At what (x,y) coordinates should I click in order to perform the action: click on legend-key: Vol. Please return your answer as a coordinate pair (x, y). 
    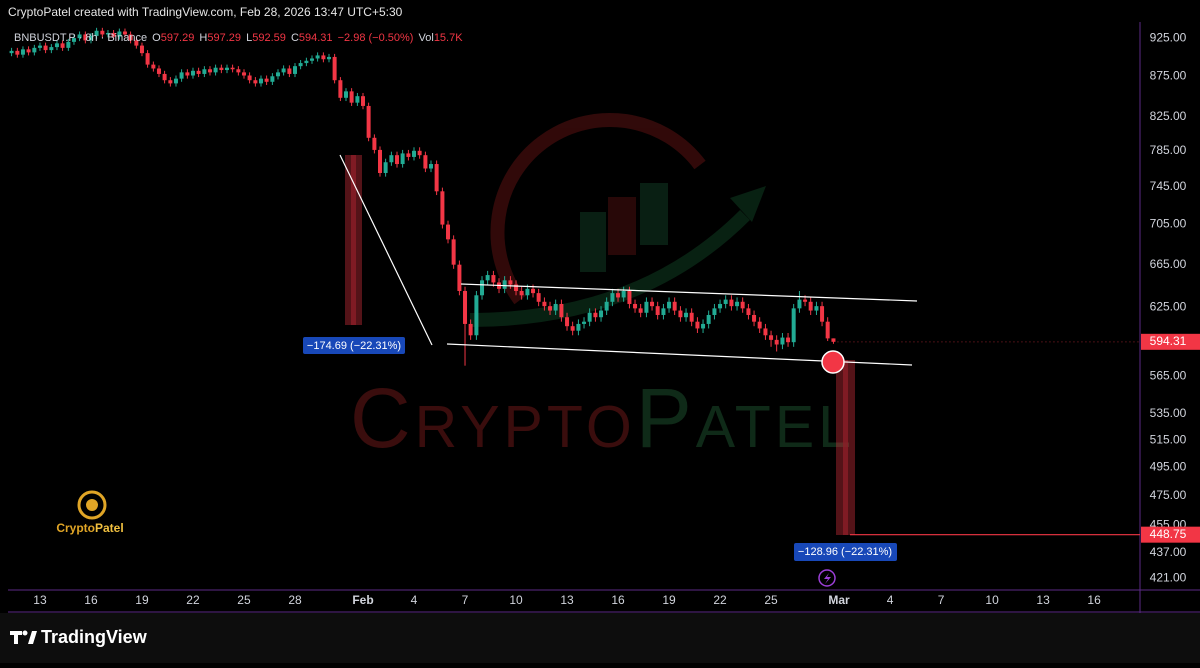
    Looking at the image, I should click on (426, 38).